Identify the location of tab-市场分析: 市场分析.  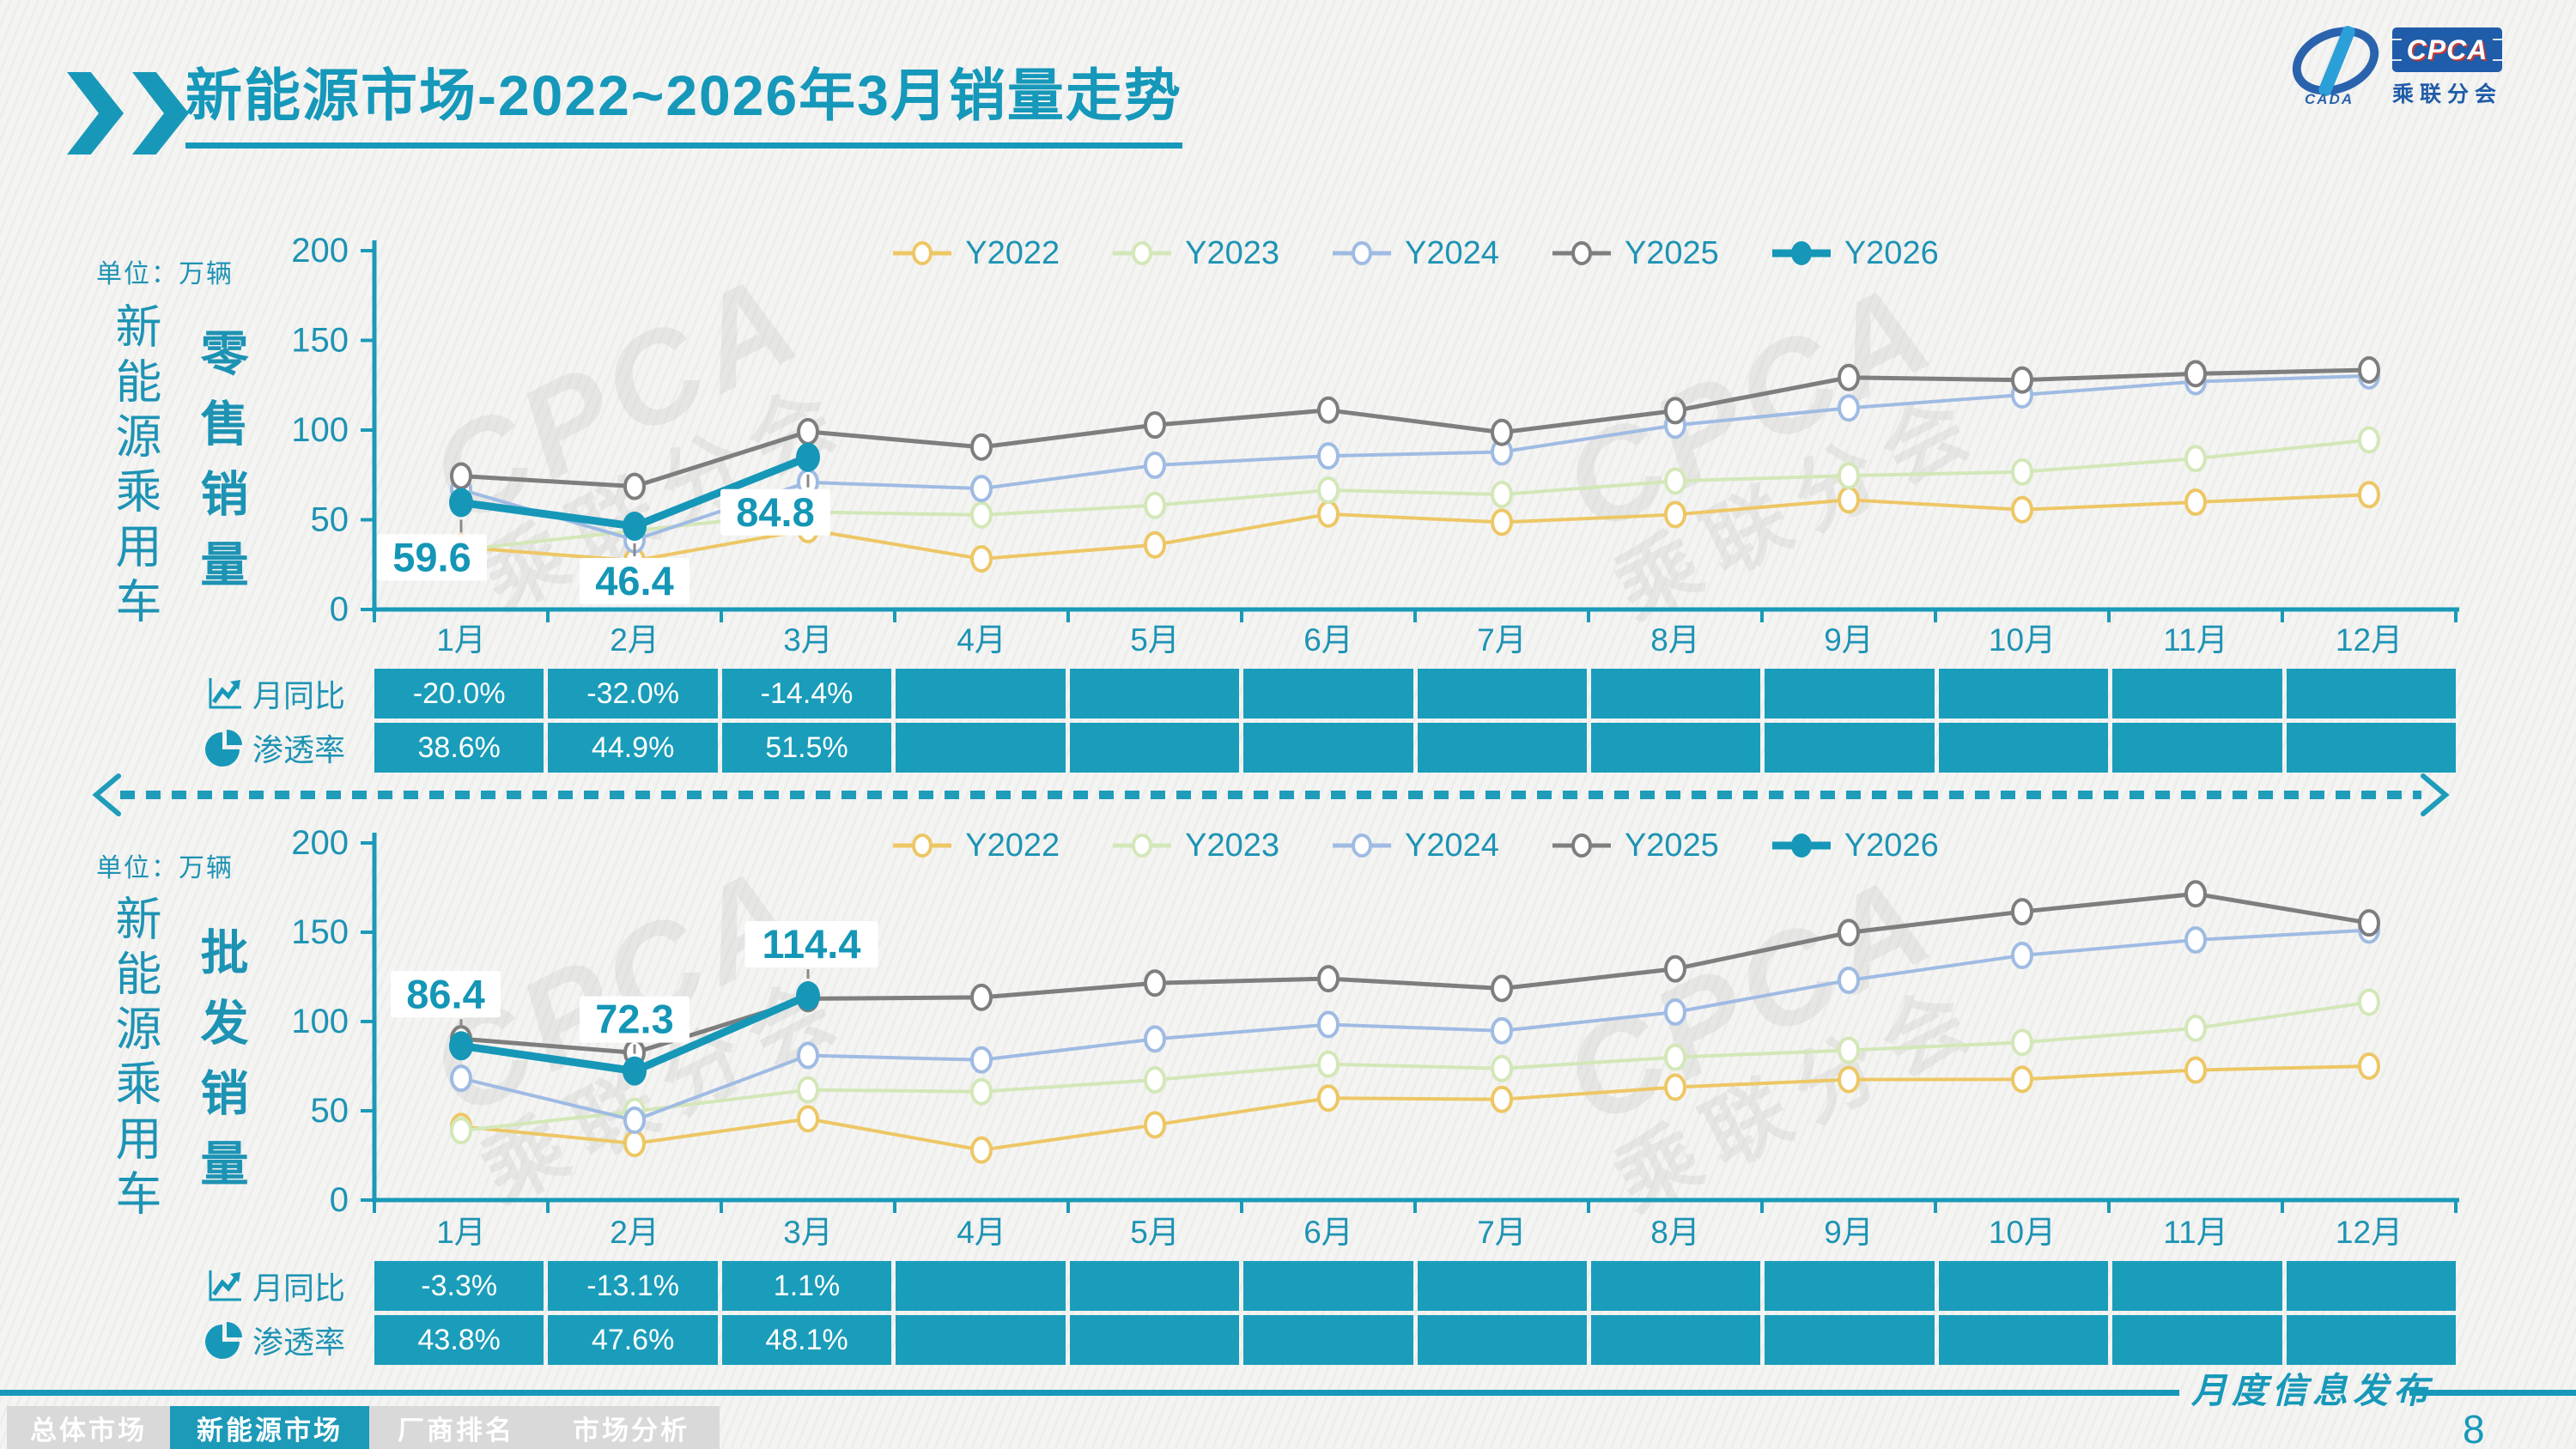
(631, 1430).